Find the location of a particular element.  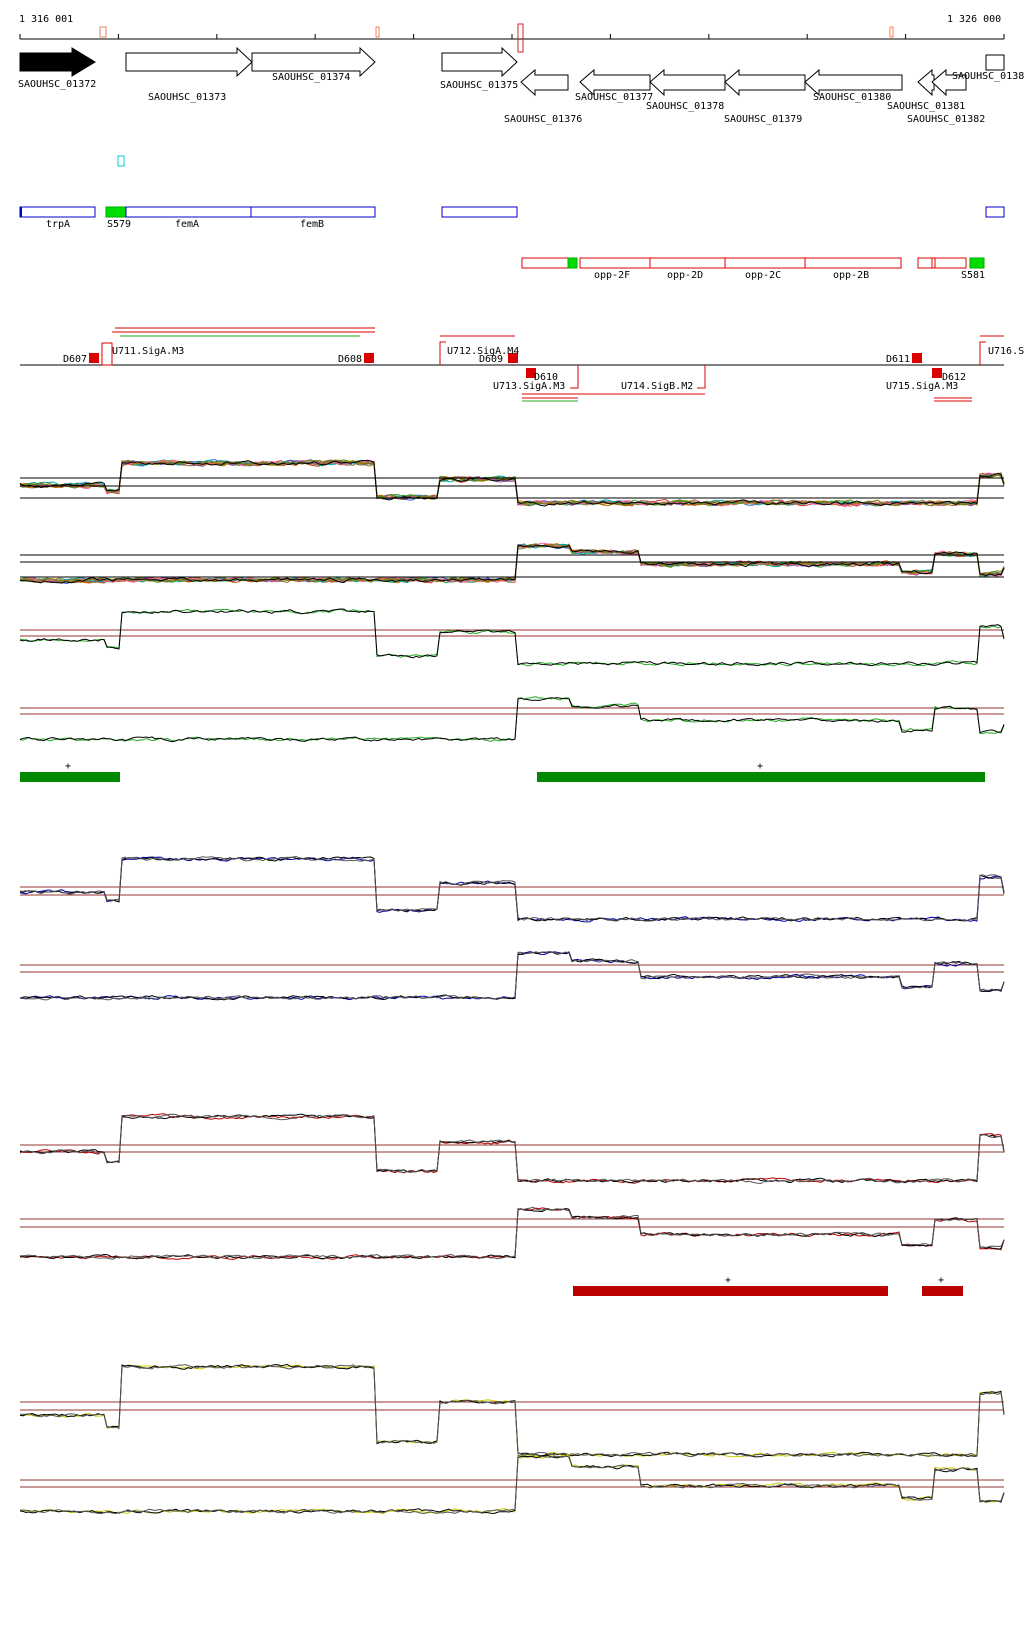

gene-saouhsc-01377: SAOUHSC_01377 is located at coordinates (614, 85).